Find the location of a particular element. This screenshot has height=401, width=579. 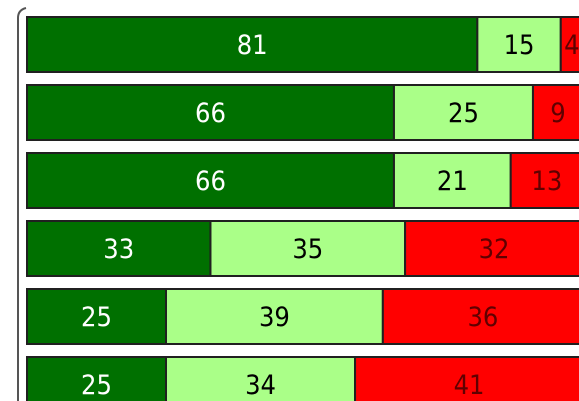

data-label: 35 is located at coordinates (307, 249).